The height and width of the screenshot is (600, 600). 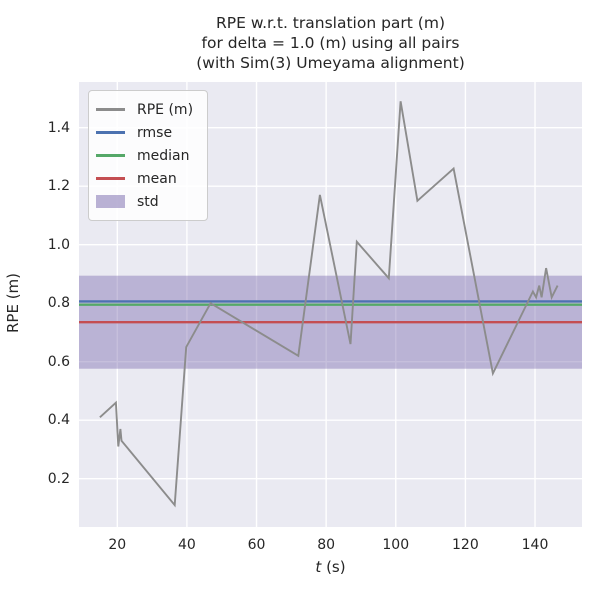 What do you see at coordinates (333, 567) in the screenshot?
I see `x-axis-label-unit: (s)` at bounding box center [333, 567].